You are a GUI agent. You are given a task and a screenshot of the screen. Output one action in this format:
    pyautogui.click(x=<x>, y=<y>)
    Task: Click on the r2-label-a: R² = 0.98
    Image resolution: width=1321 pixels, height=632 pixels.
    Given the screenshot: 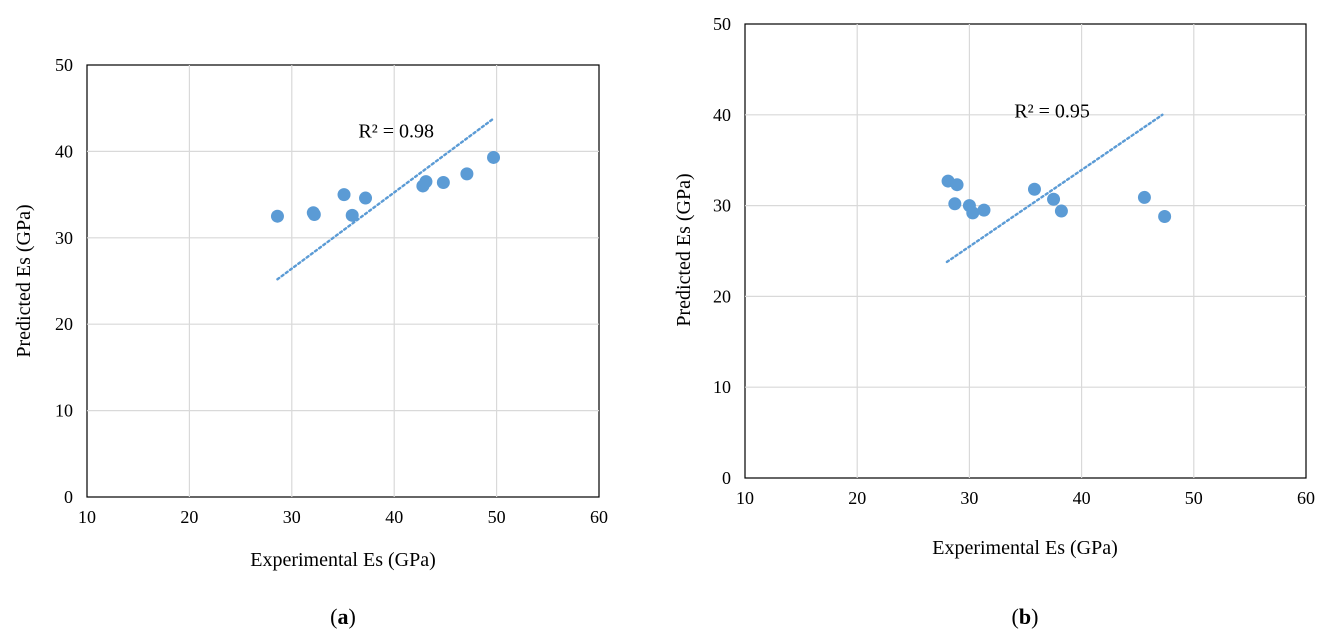 What is the action you would take?
    pyautogui.click(x=396, y=132)
    